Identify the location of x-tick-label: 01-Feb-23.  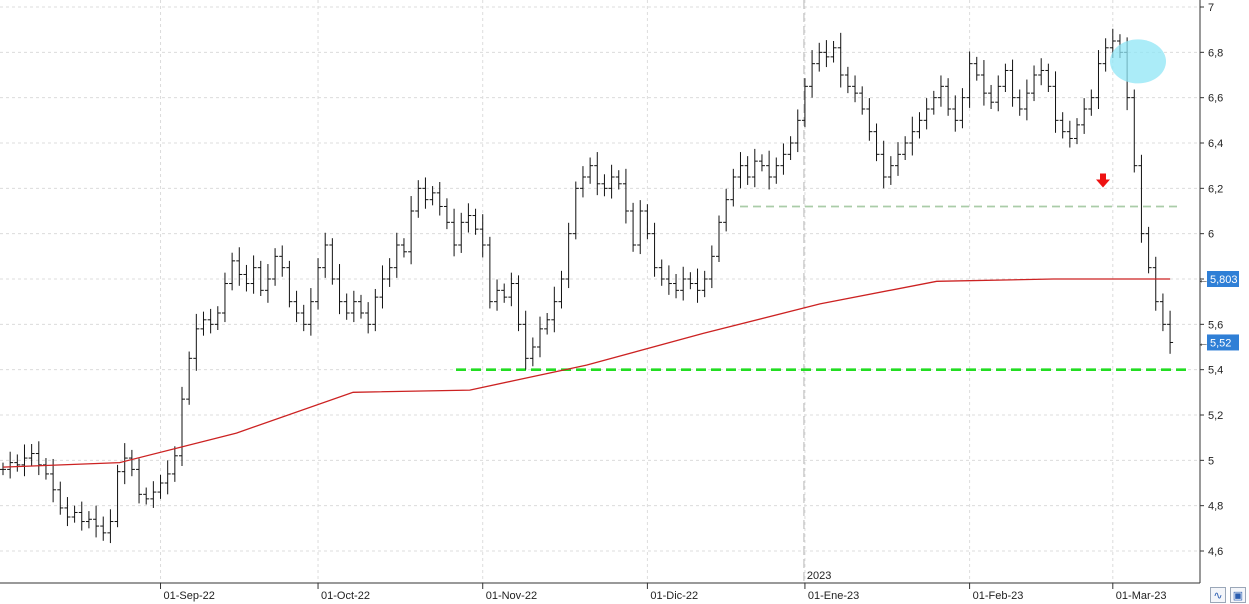
(998, 596).